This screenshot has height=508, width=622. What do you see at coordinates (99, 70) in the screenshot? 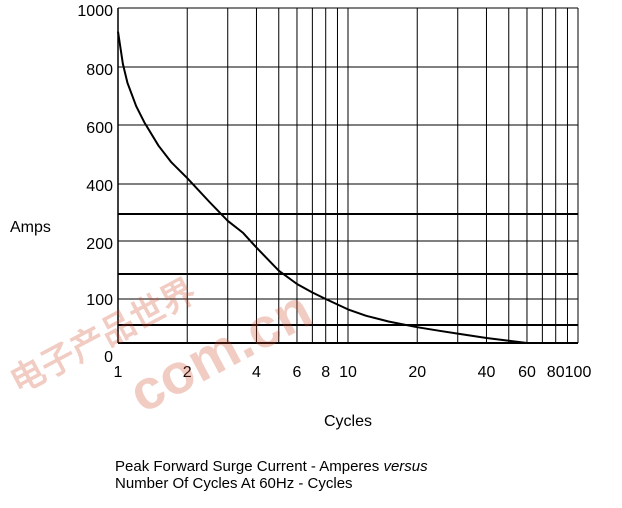
I see `y-tick-label: 800` at bounding box center [99, 70].